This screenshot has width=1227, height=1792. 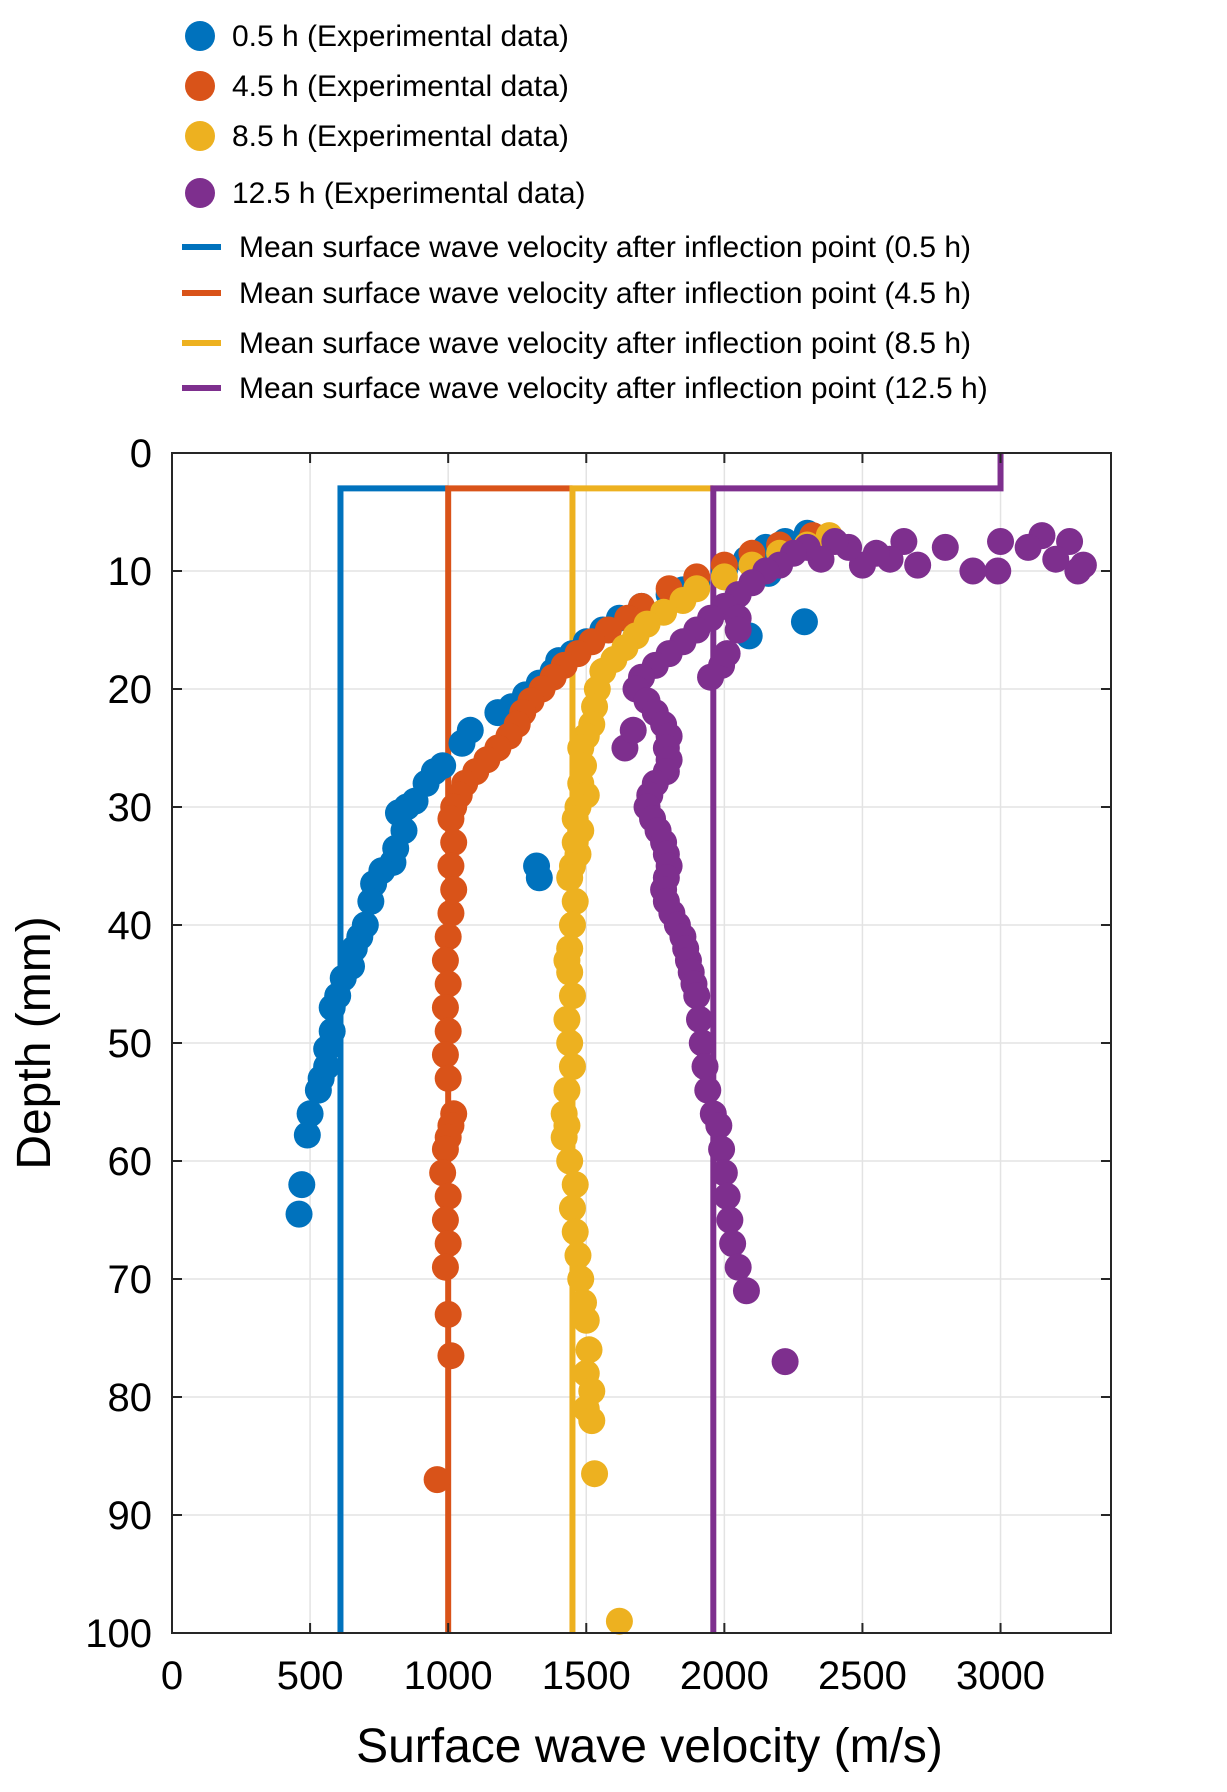 What do you see at coordinates (400, 136) in the screenshot?
I see `legend-label: 8.5 h (Experimental data)` at bounding box center [400, 136].